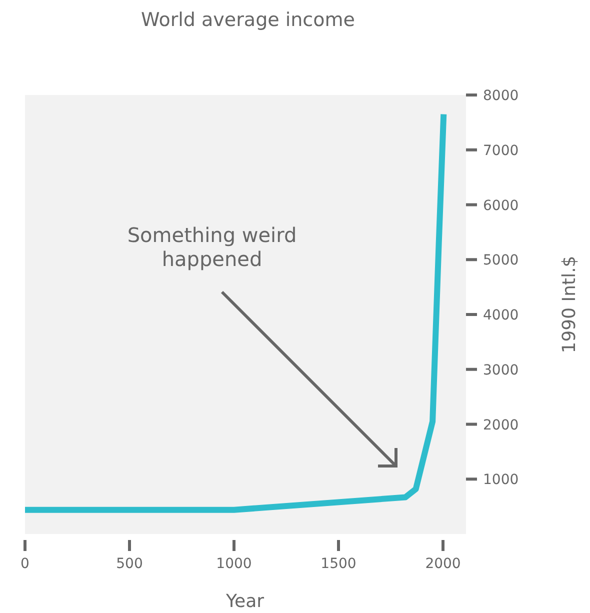  I want to click on y-tick-label: 3000, so click(501, 370).